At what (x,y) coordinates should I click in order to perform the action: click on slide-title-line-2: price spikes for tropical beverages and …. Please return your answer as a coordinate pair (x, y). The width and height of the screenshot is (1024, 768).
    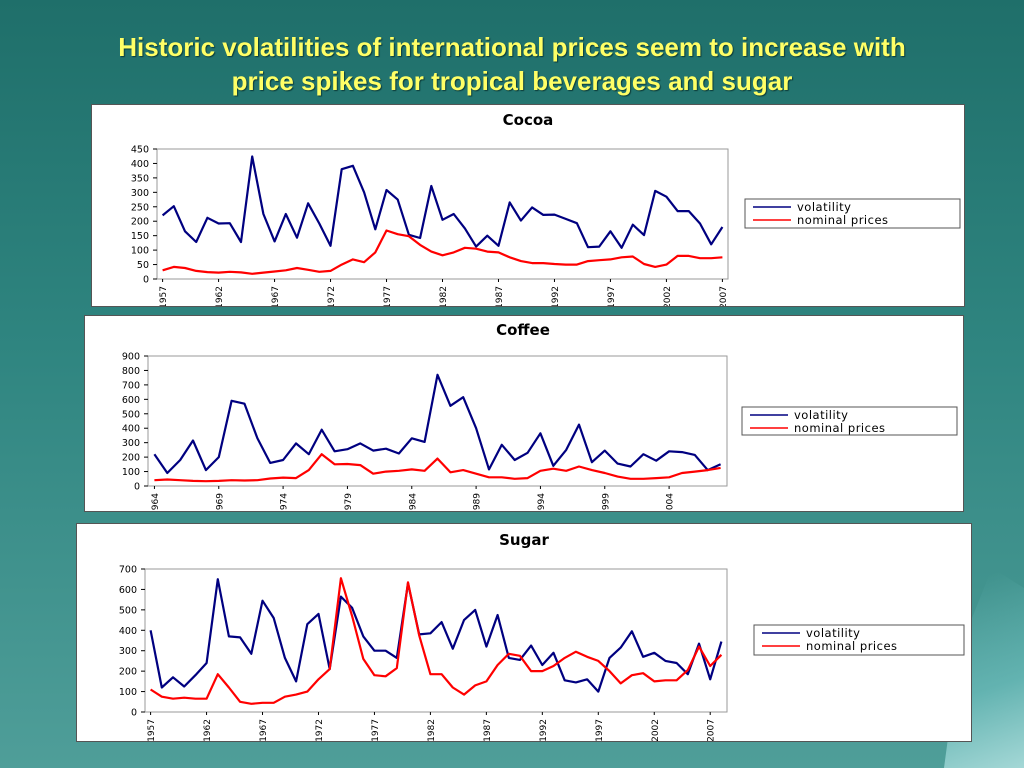
    Looking at the image, I should click on (512, 81).